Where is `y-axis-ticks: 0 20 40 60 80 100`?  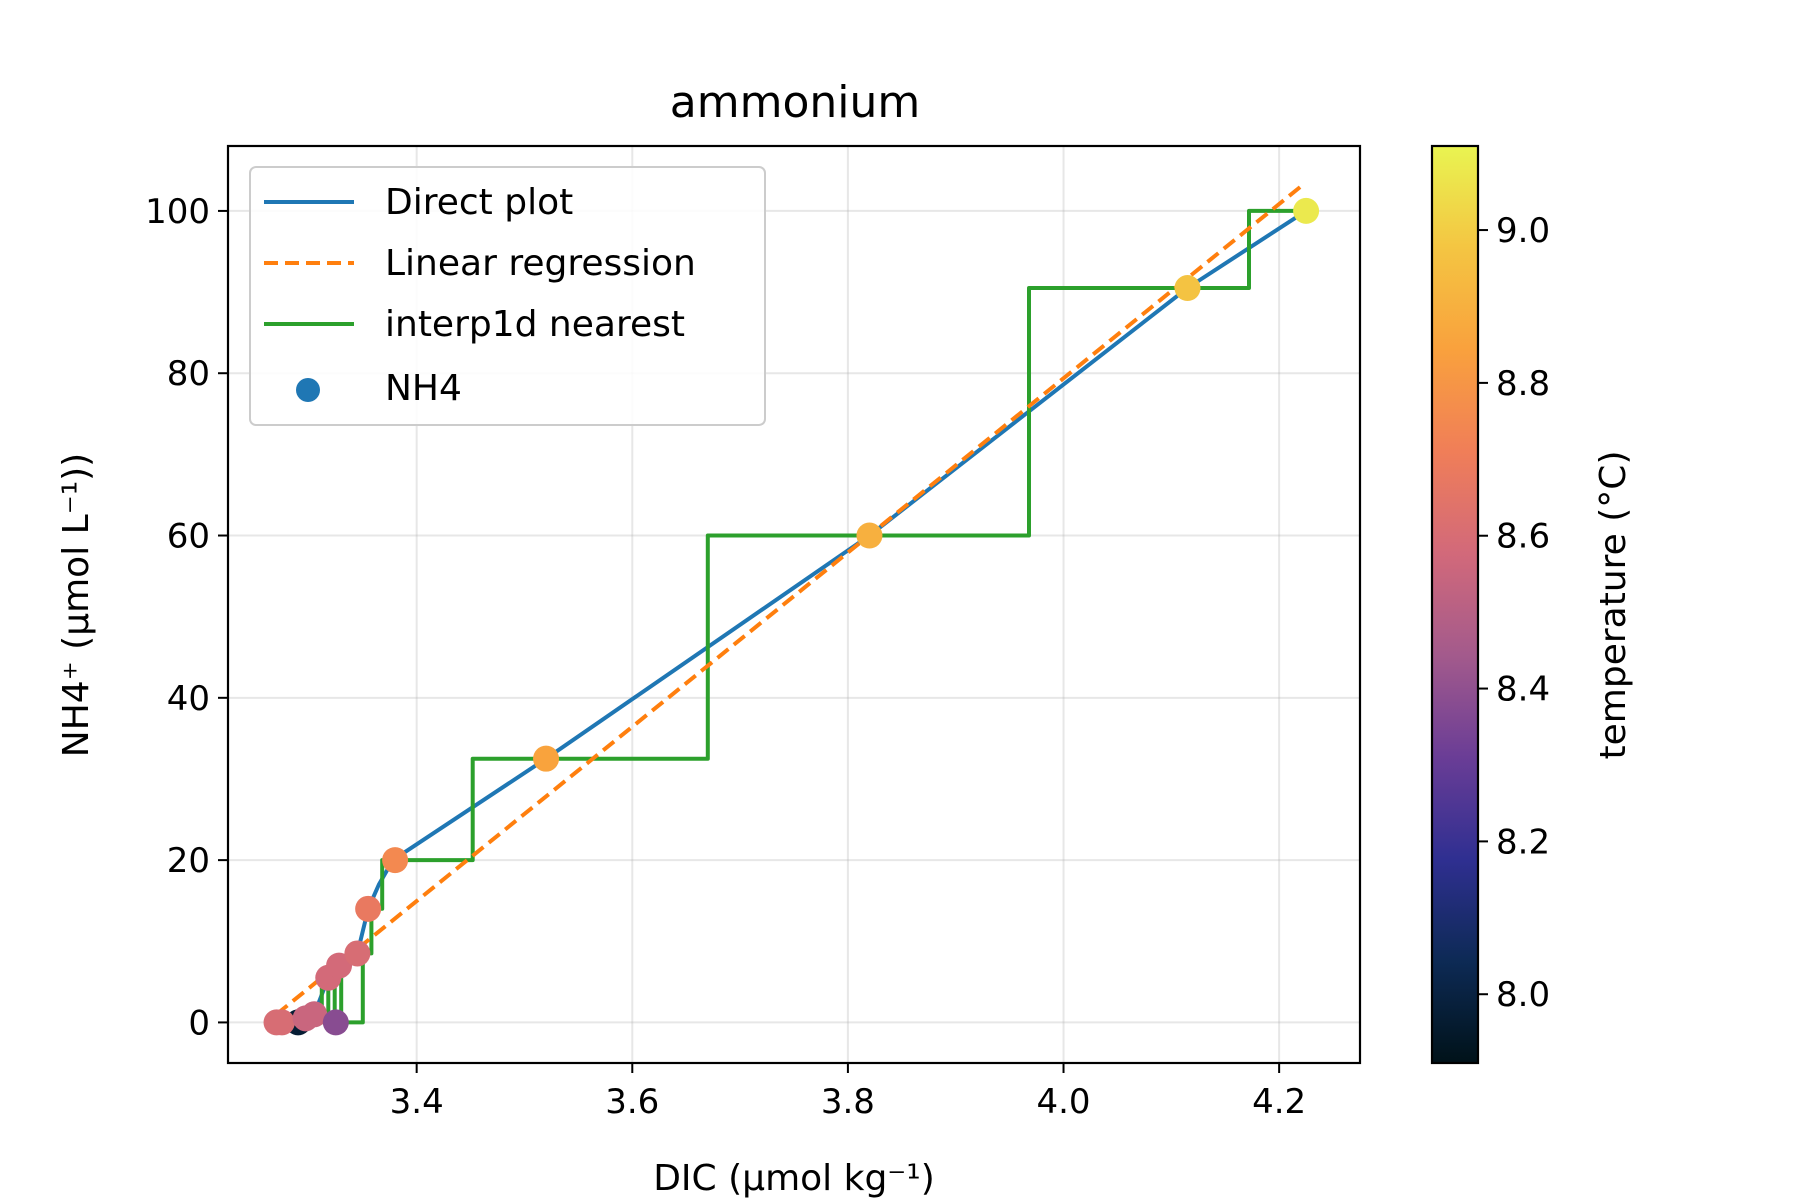
y-axis-ticks: 0 20 40 60 80 100 is located at coordinates (186, 617).